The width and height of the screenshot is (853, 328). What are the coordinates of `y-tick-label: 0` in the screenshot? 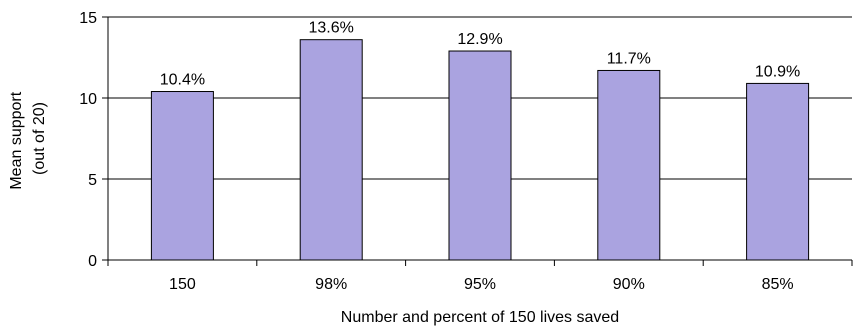 It's located at (92, 261).